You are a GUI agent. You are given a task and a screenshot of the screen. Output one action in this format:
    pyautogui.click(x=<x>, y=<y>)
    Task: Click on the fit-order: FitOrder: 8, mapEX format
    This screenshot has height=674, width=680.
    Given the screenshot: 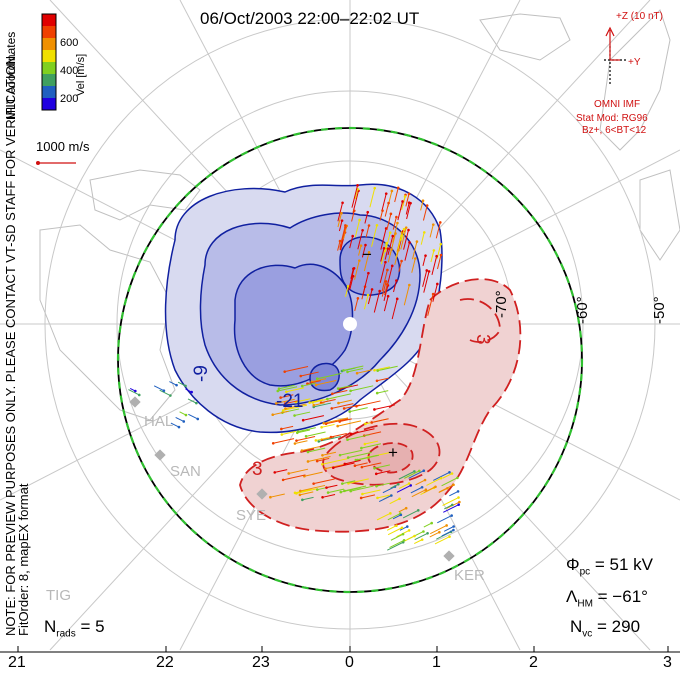 What is the action you would take?
    pyautogui.click(x=23, y=559)
    